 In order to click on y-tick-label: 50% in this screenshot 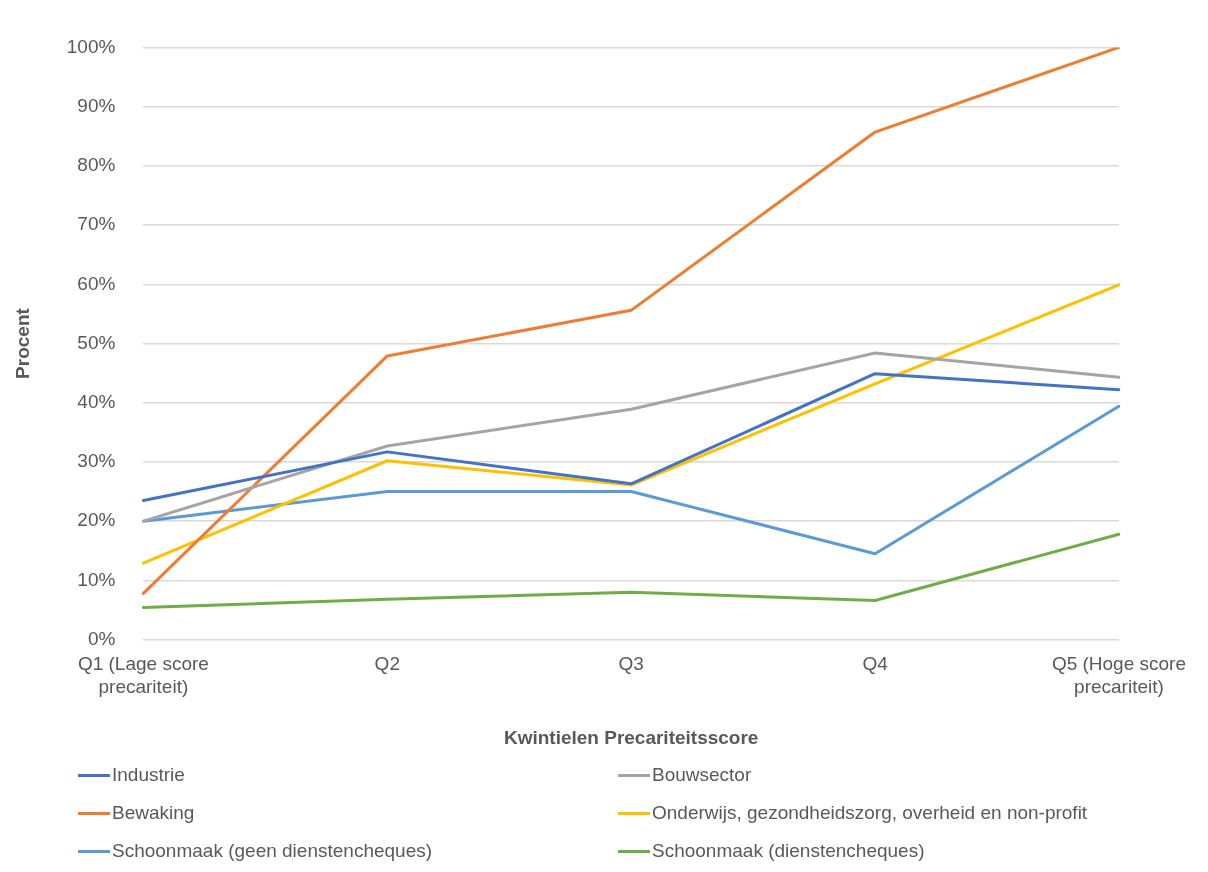, I will do `click(96, 342)`.